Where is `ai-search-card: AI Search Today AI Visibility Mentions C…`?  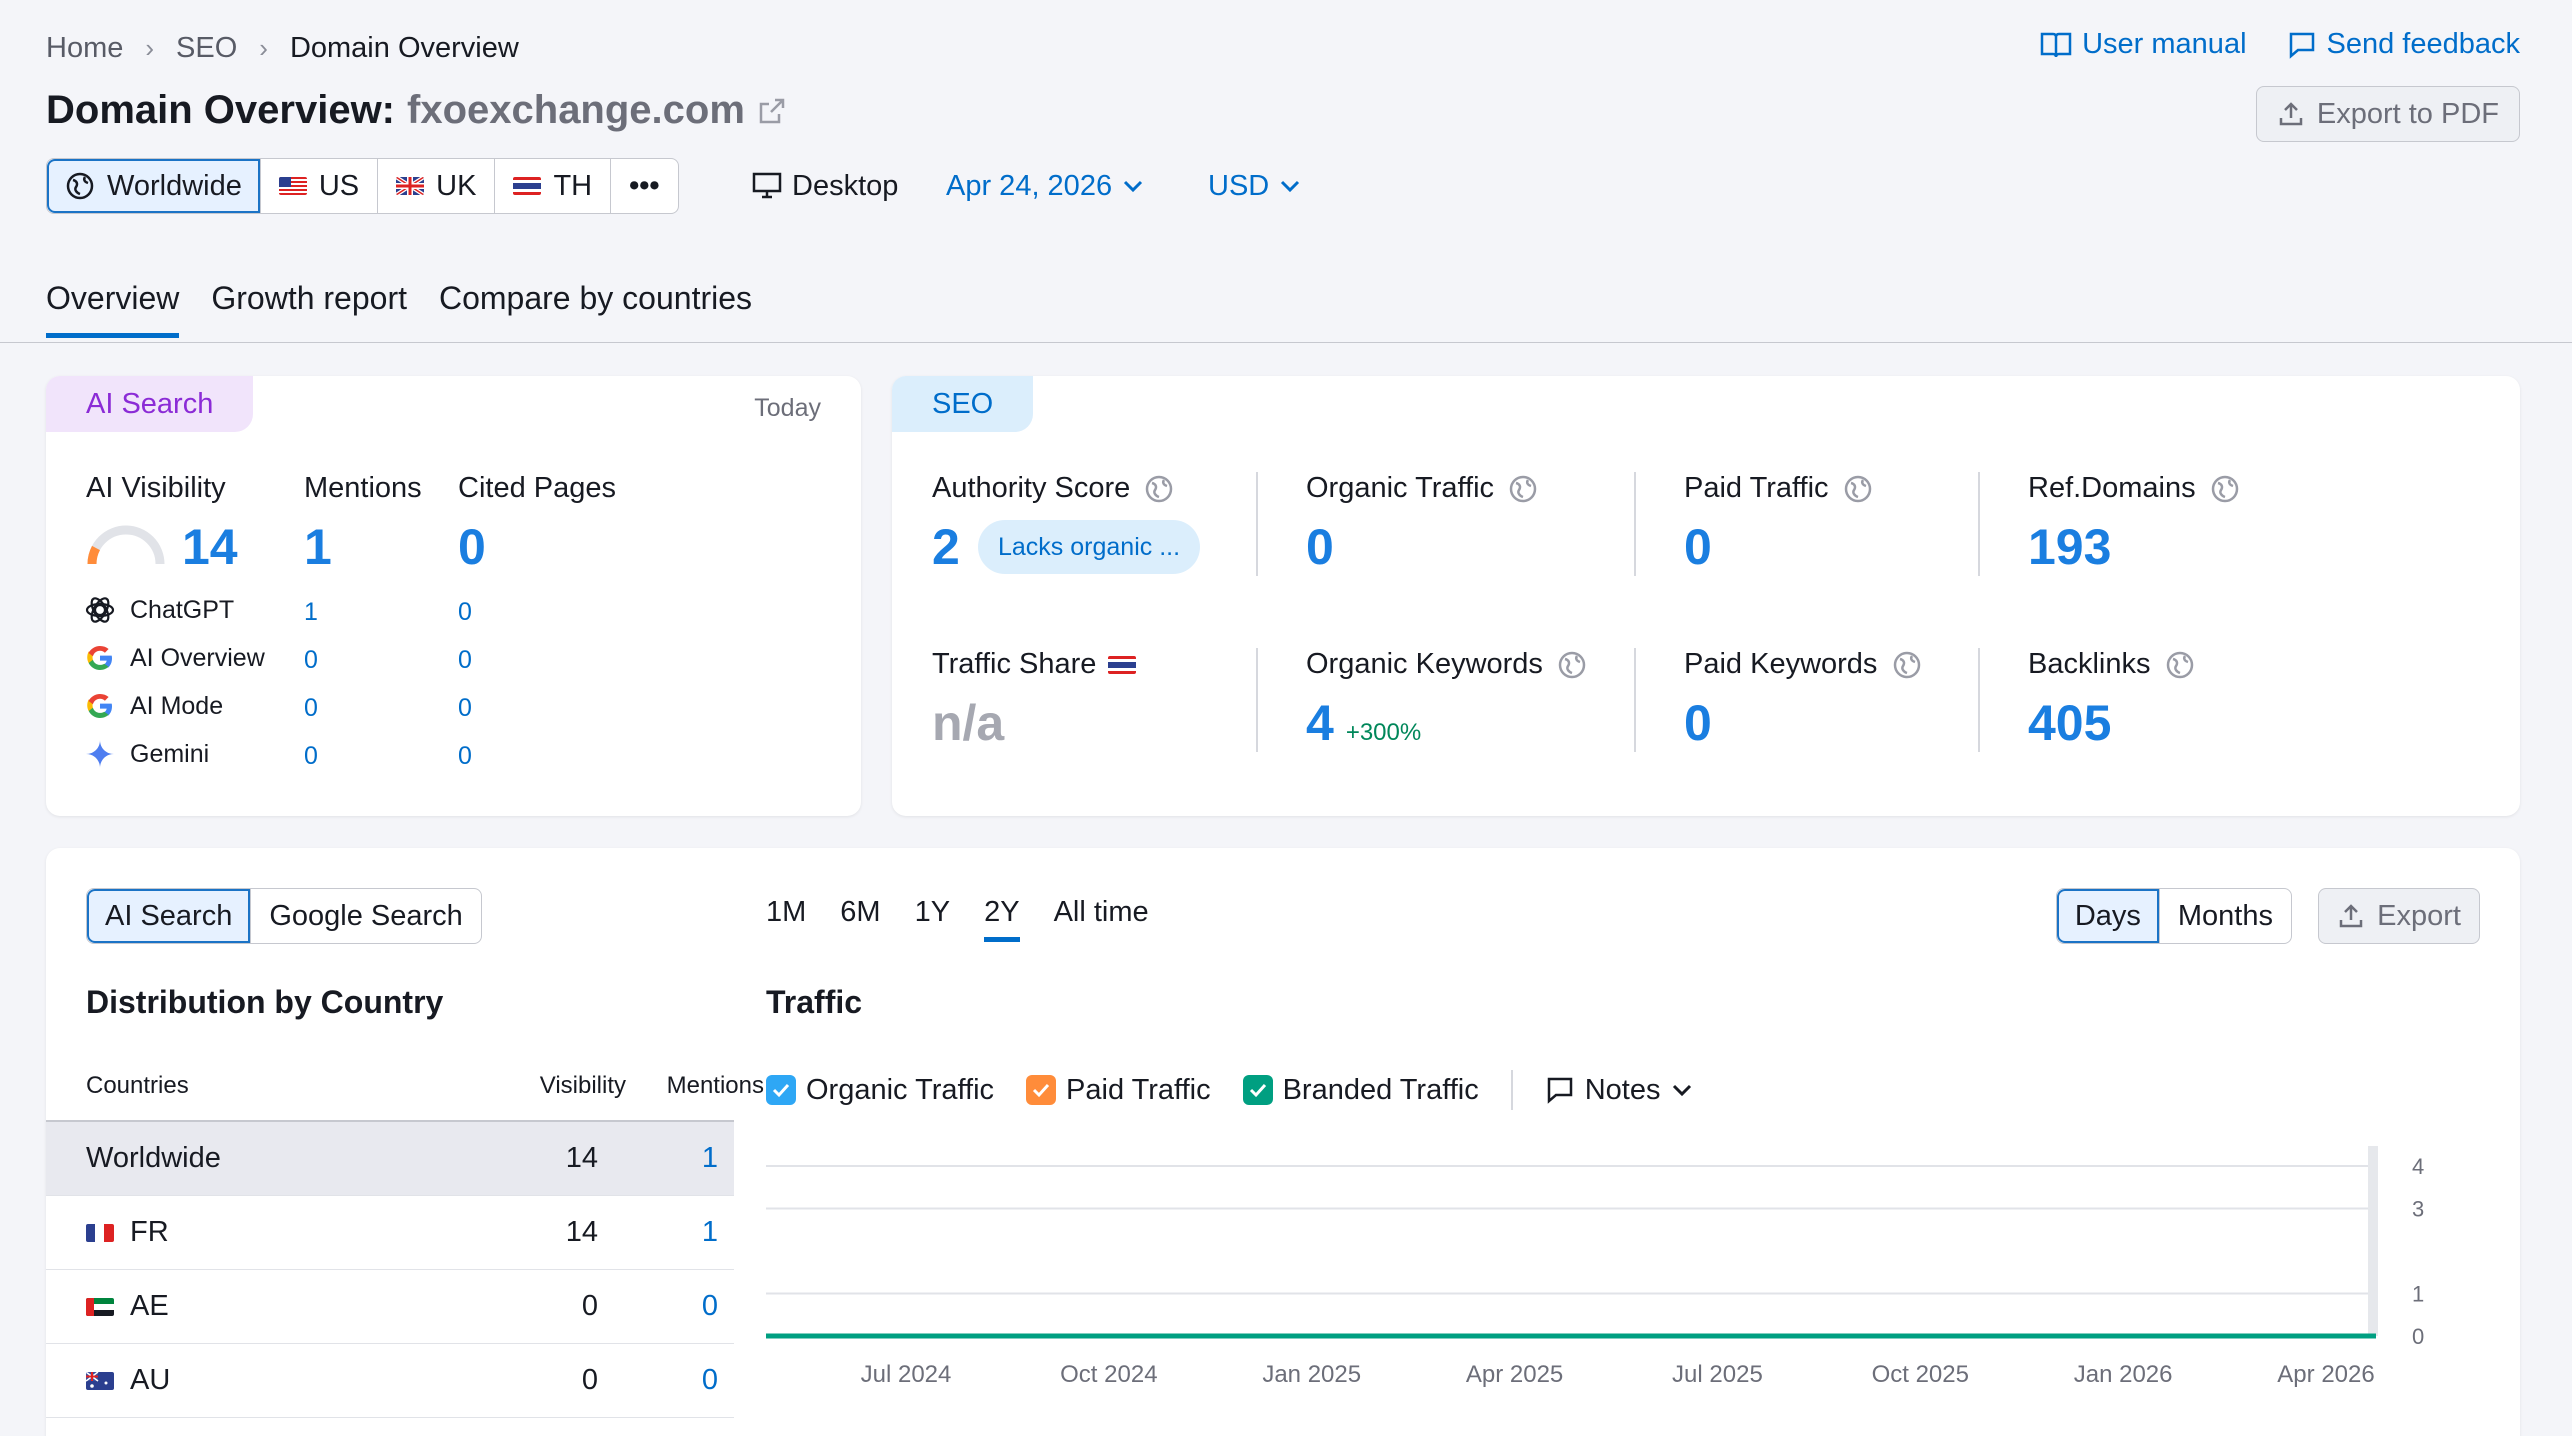
ai-search-card: AI Search Today AI Visibility Mentions C… is located at coordinates (453, 596).